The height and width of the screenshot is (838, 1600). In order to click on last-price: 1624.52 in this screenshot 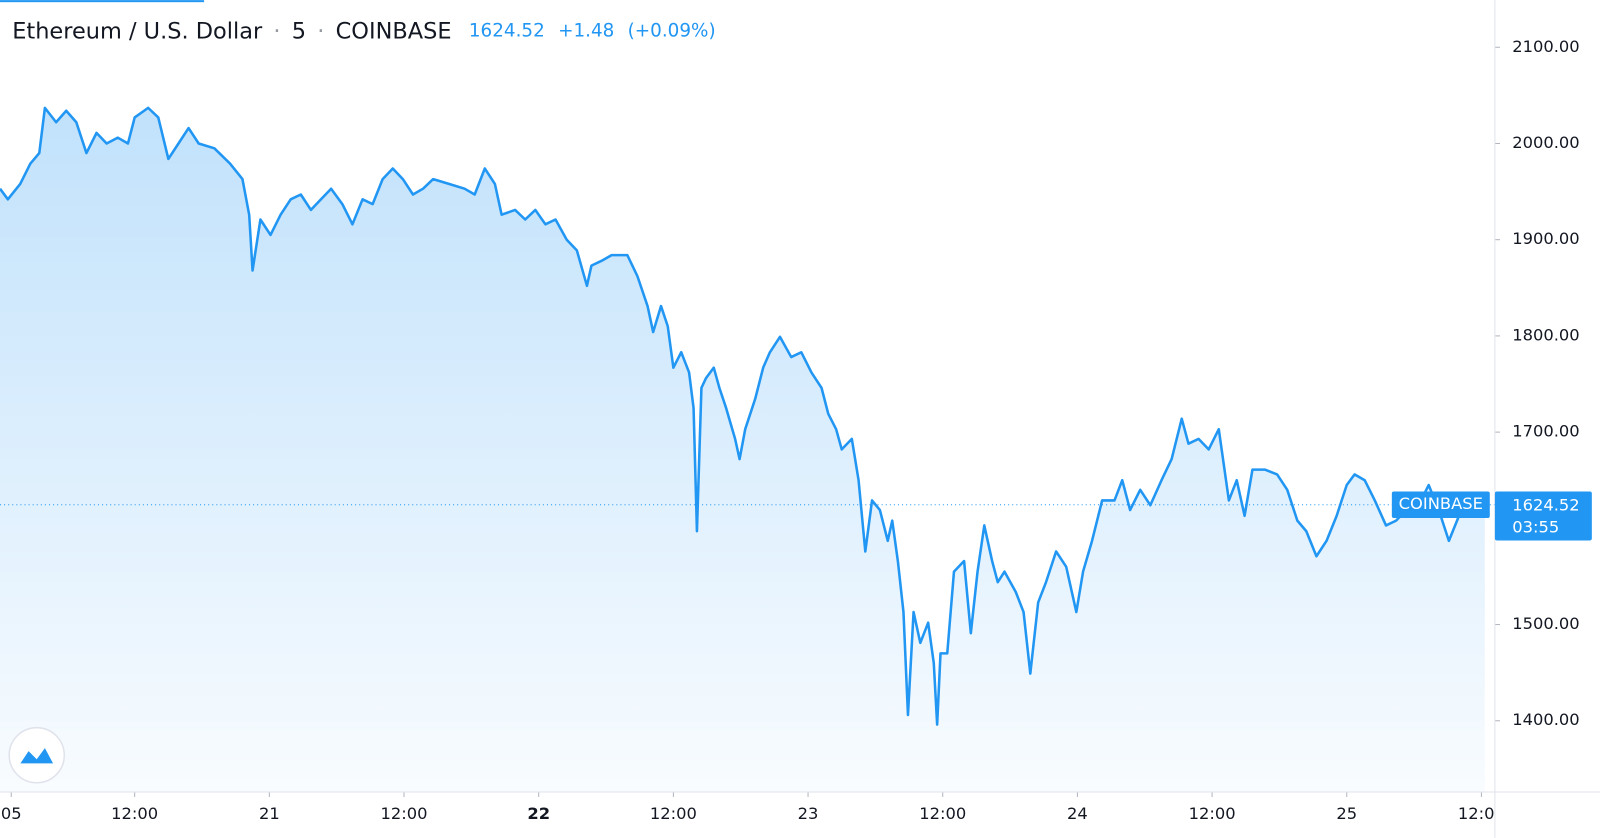, I will do `click(507, 31)`.